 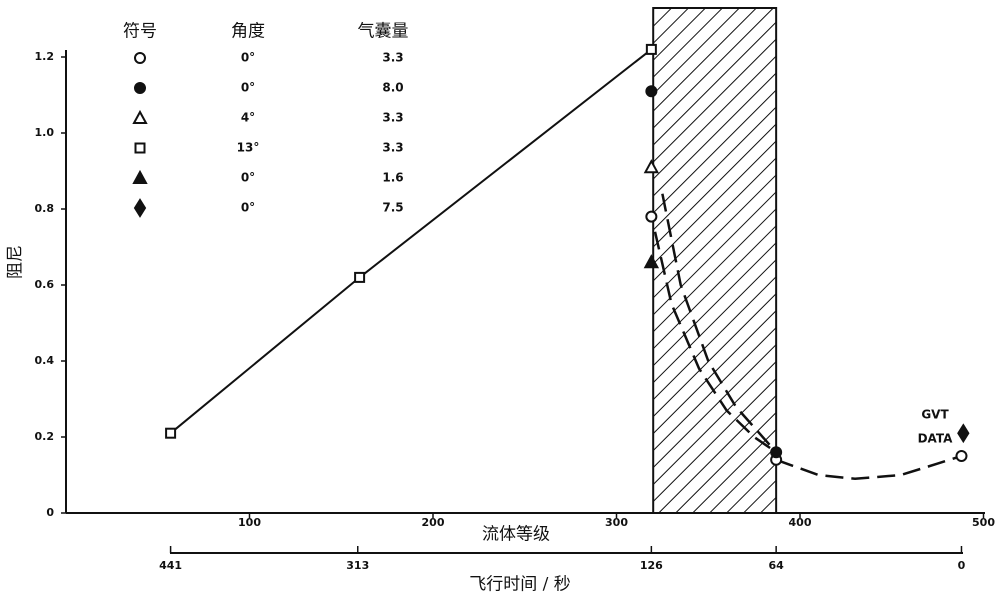 What do you see at coordinates (248, 148) in the screenshot?
I see `legend-angle: 13°` at bounding box center [248, 148].